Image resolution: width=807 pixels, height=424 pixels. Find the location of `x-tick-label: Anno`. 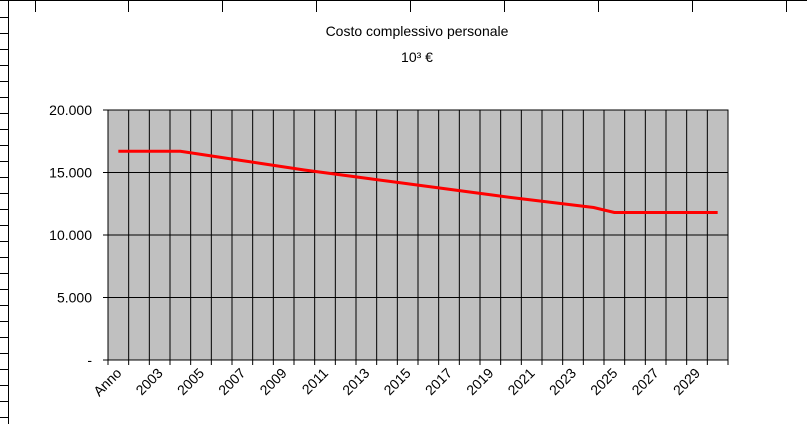

x-tick-label: Anno is located at coordinates (107, 382).